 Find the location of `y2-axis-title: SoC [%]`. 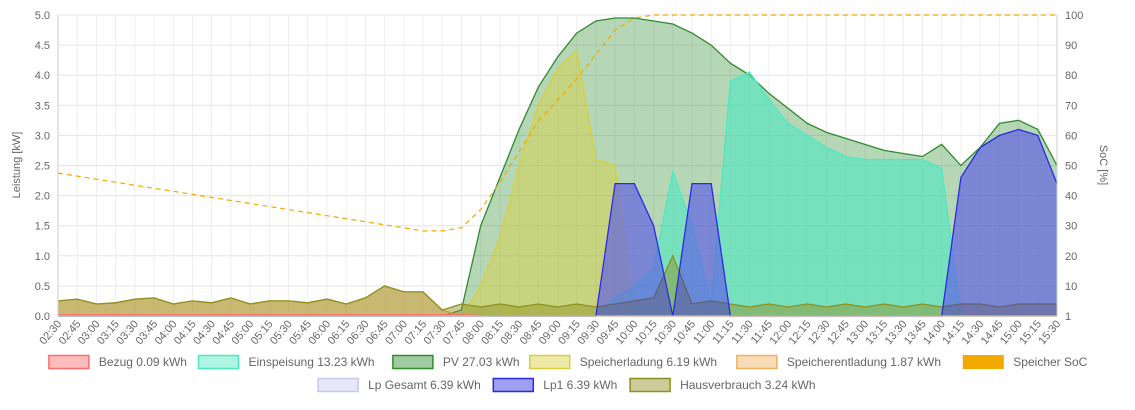

y2-axis-title: SoC [%] is located at coordinates (1103, 165).